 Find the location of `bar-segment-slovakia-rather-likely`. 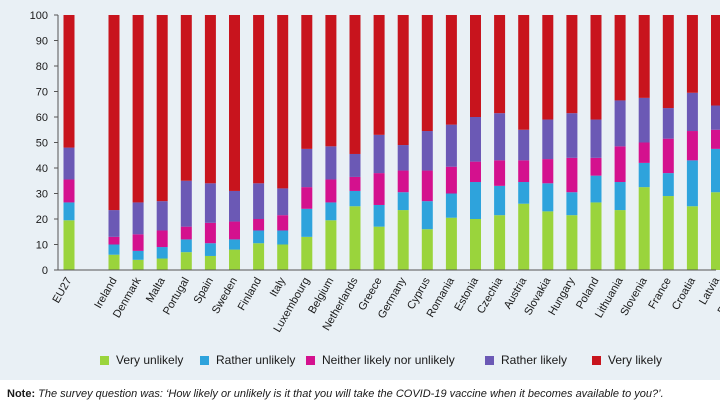

bar-segment-slovakia-rather-likely is located at coordinates (548, 139).